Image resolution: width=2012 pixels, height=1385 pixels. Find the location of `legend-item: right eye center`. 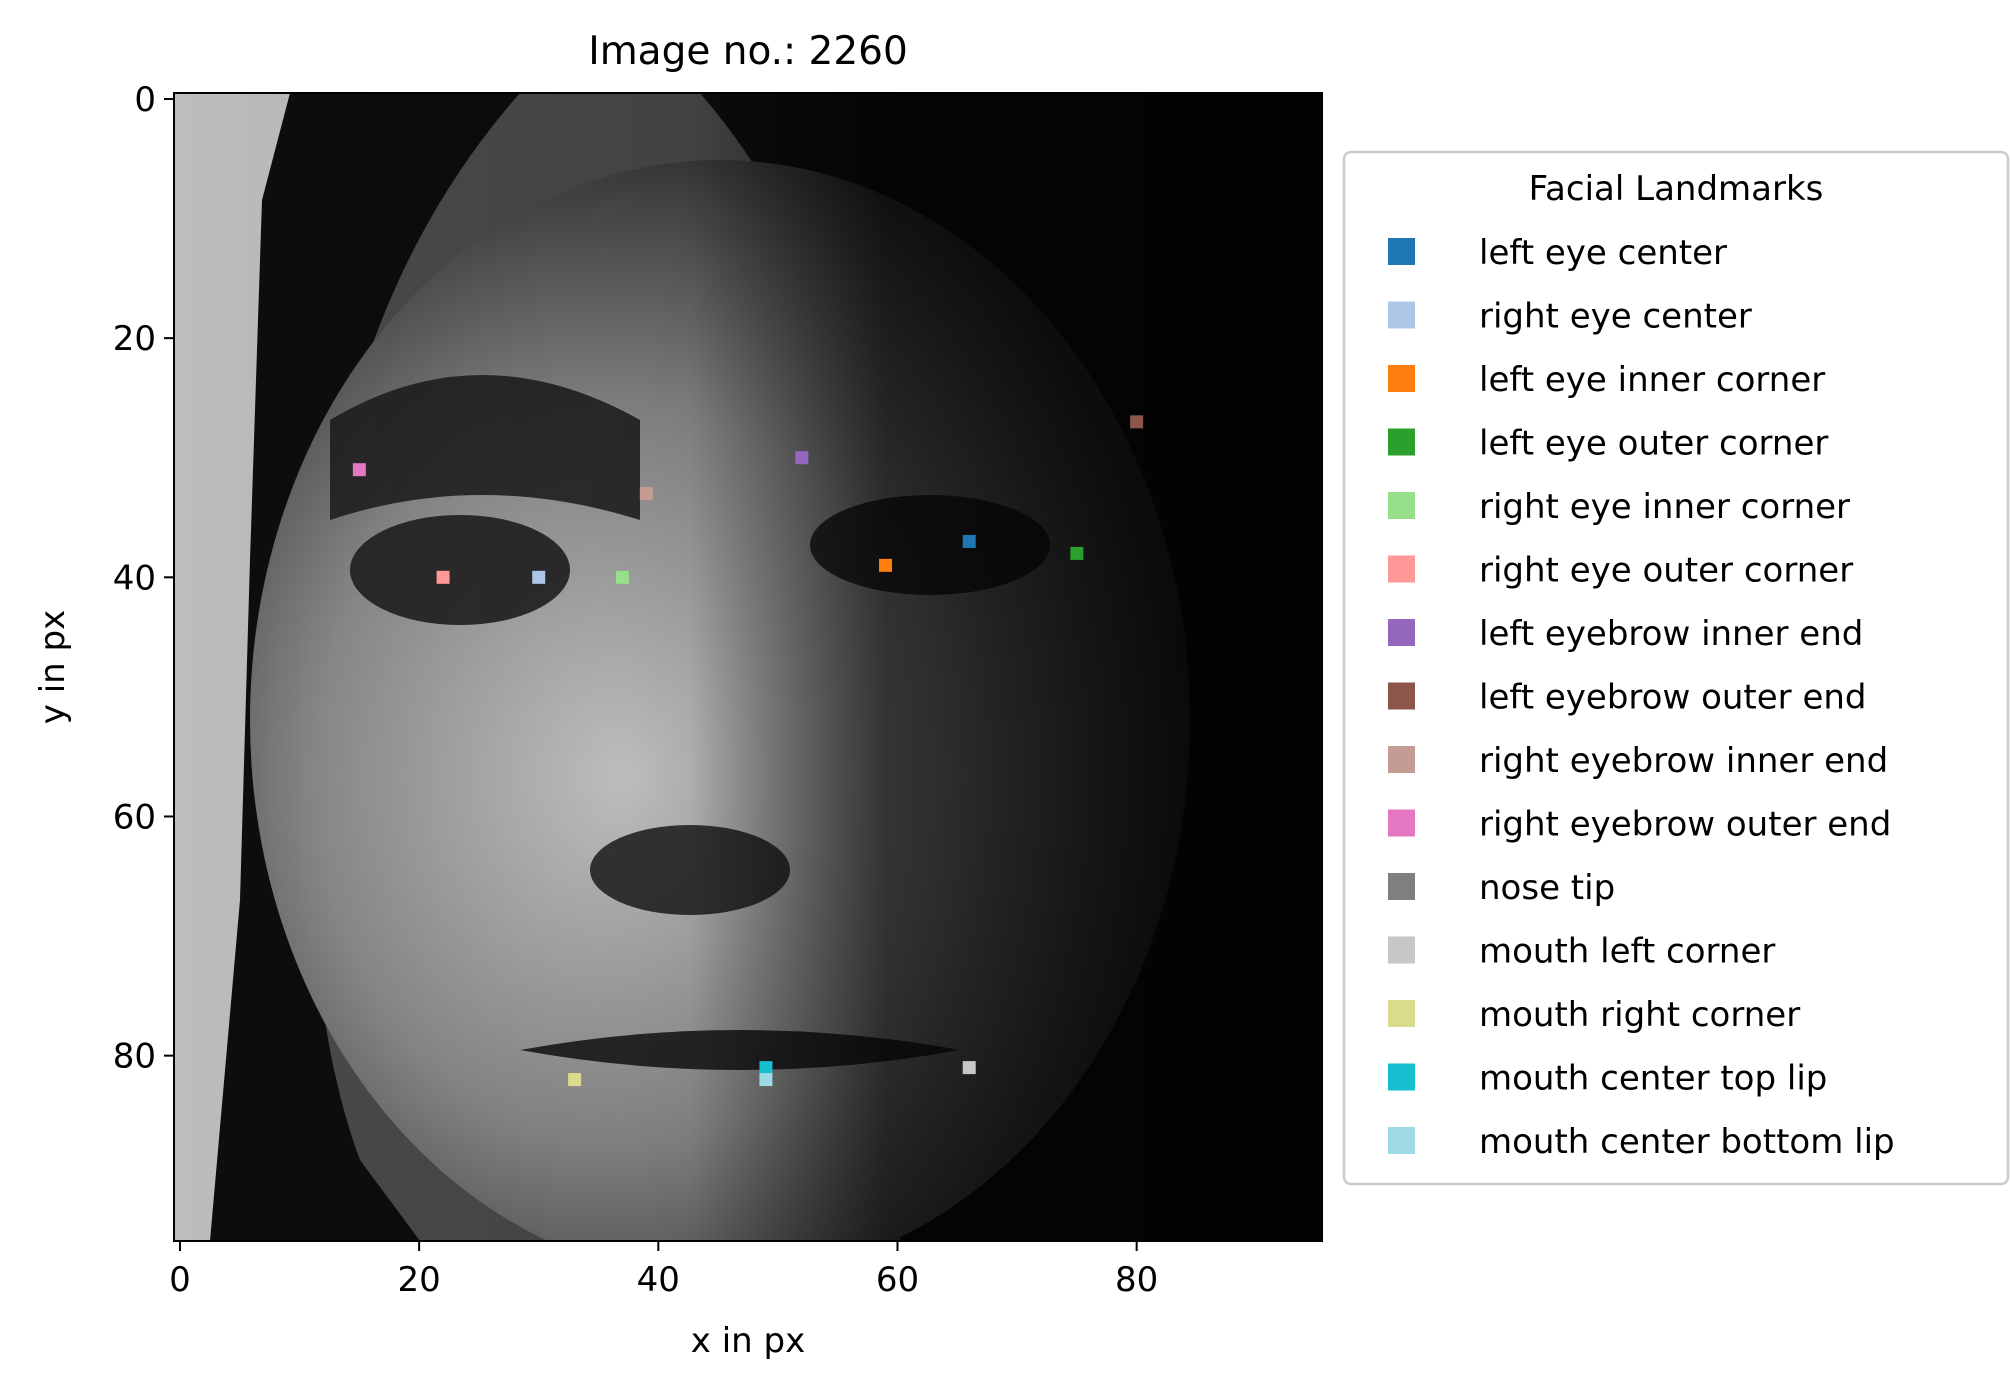

legend-item: right eye center is located at coordinates (1570, 317).